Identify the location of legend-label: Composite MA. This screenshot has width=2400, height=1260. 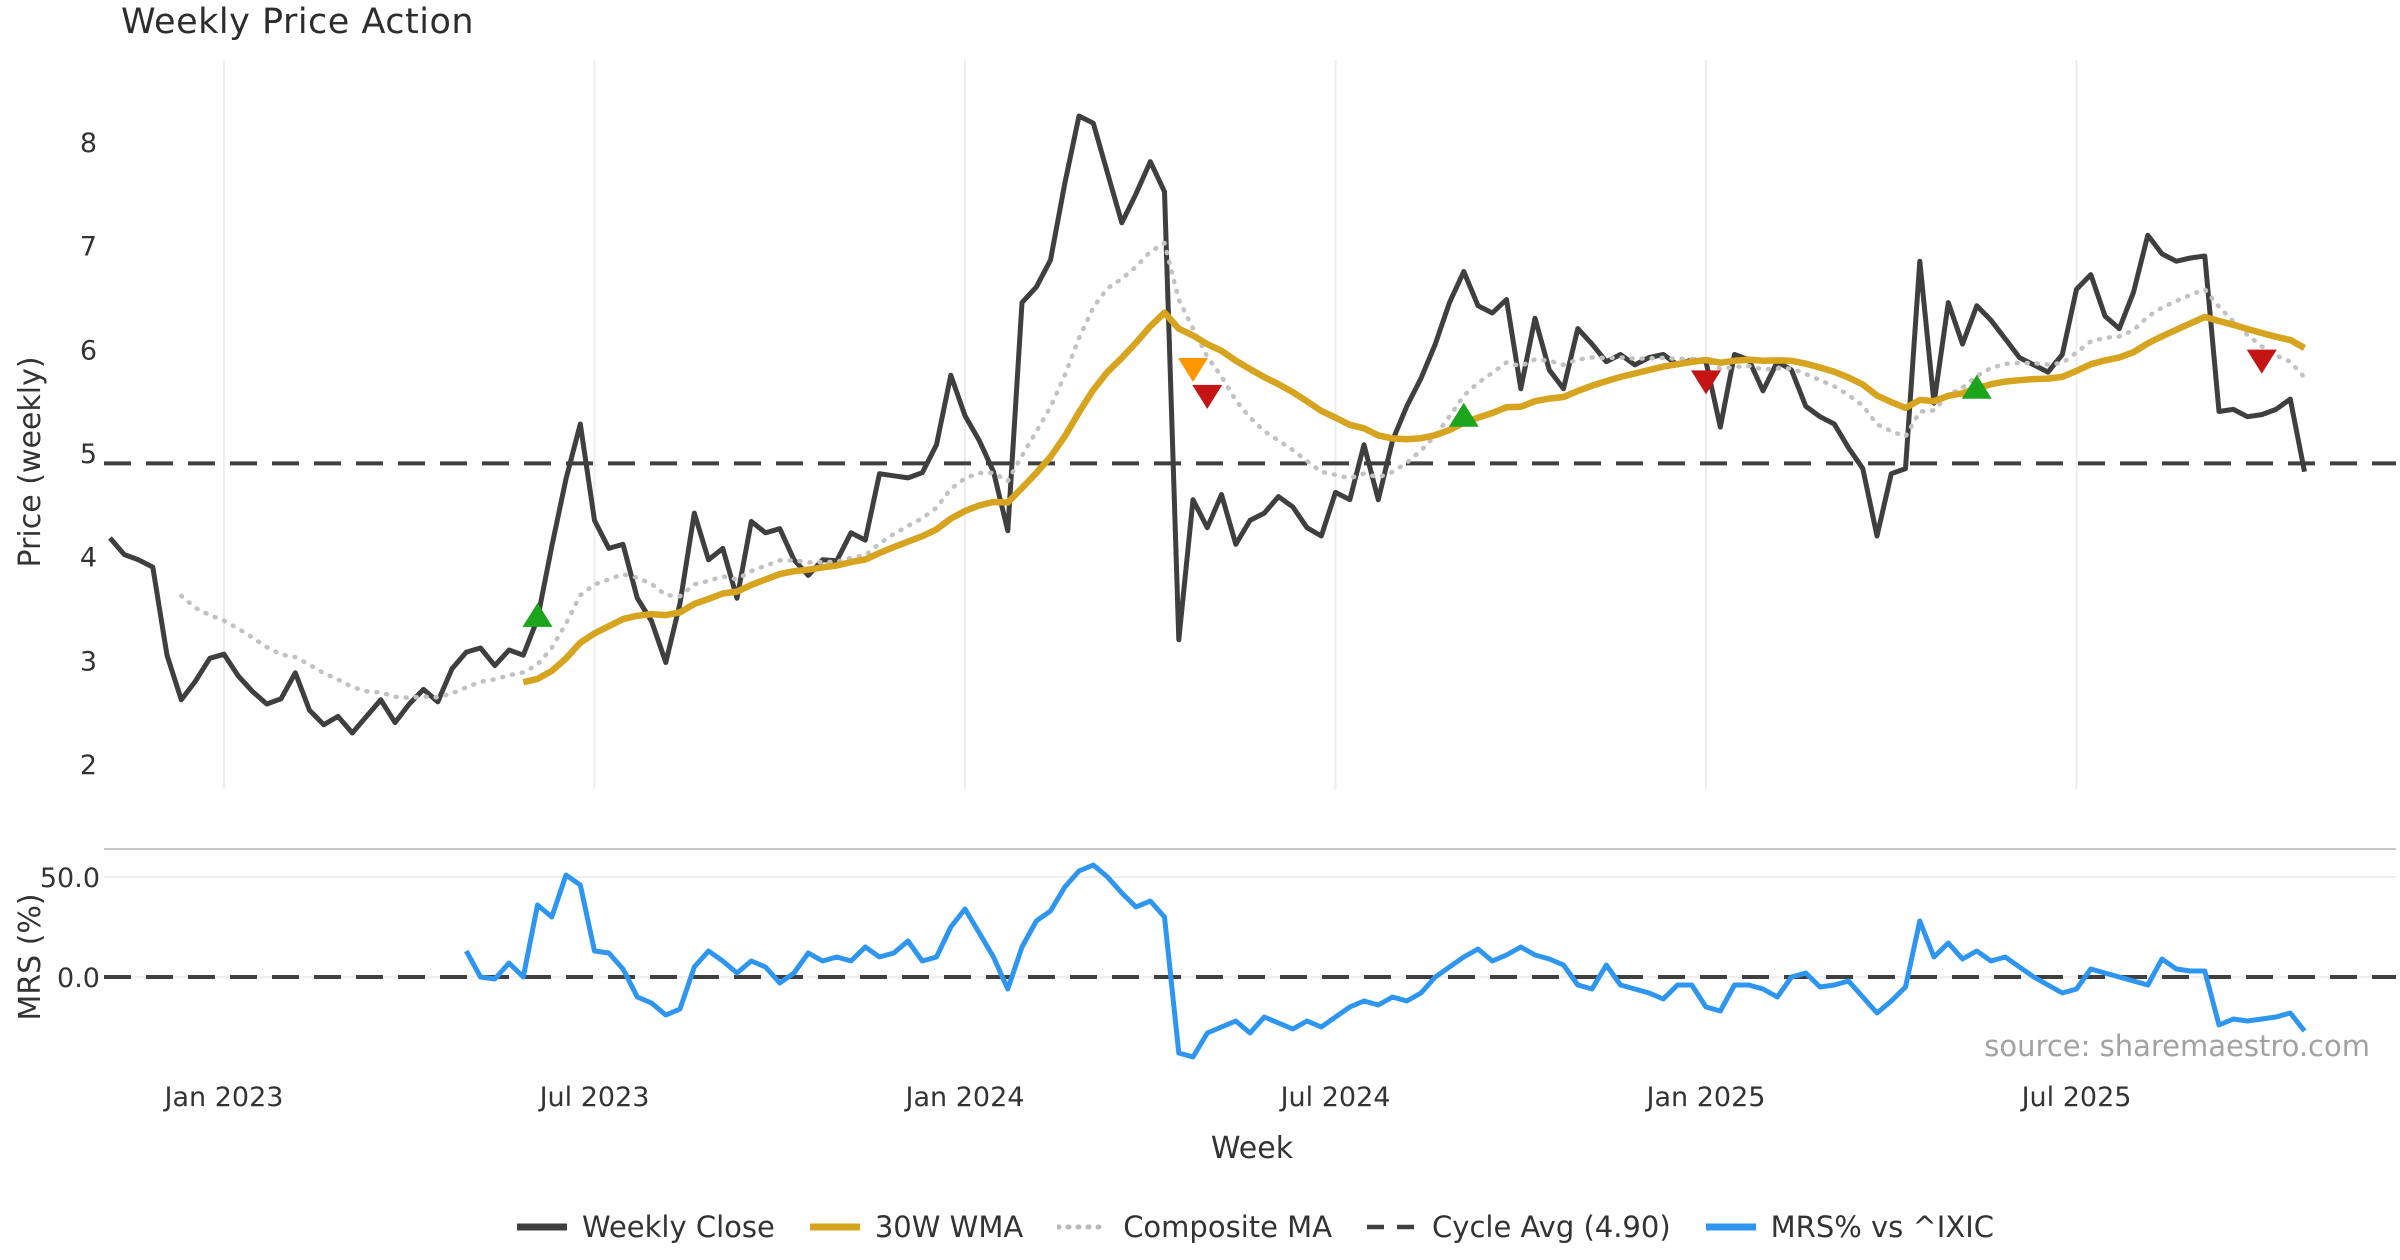
(1228, 1227).